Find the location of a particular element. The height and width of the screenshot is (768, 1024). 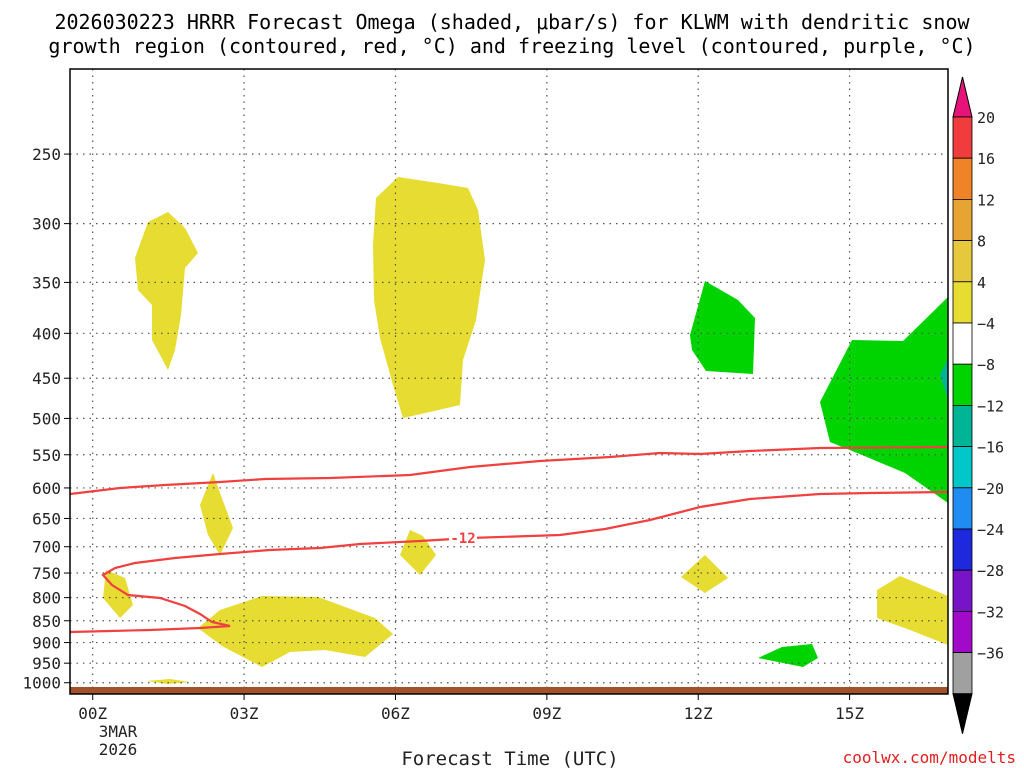

y-tick-label-400: 400 is located at coordinates (46, 333).